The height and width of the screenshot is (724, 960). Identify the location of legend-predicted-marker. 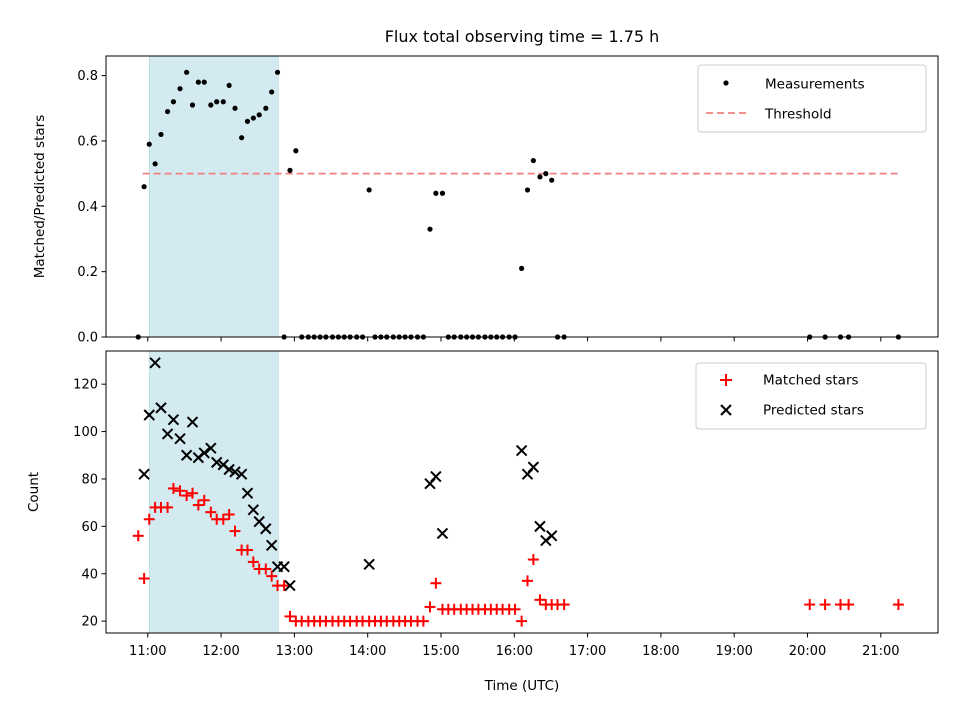
(726, 410).